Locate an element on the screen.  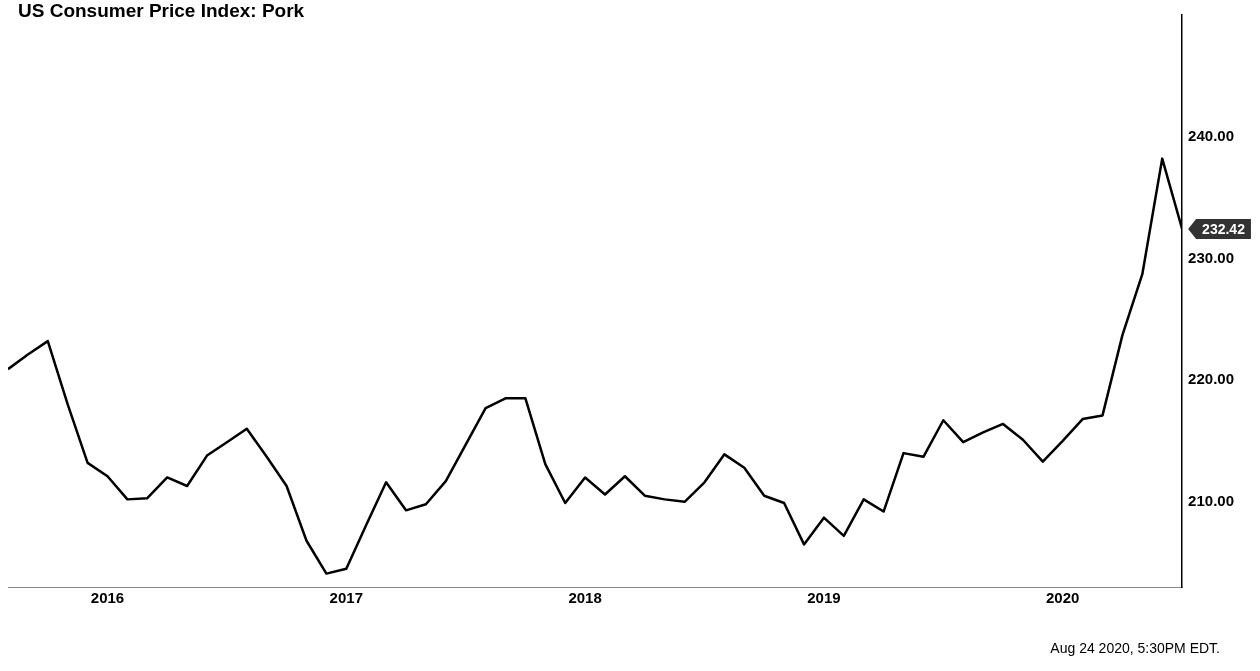
x-tick-label: 2018 is located at coordinates (585, 598).